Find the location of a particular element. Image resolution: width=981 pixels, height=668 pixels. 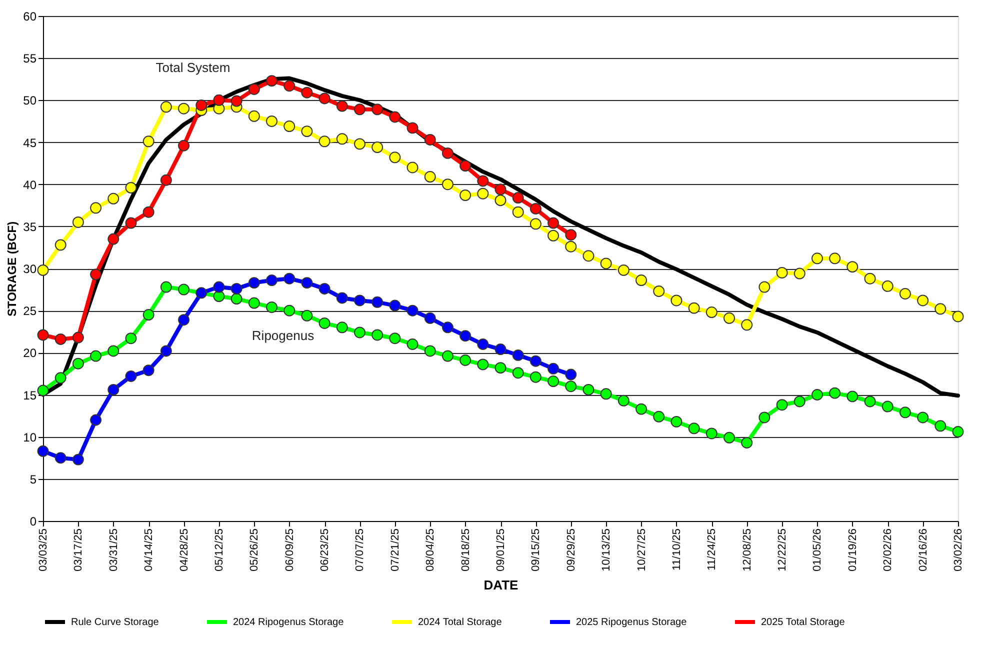

x-tick-label: 06/23/25 is located at coordinates (325, 550).